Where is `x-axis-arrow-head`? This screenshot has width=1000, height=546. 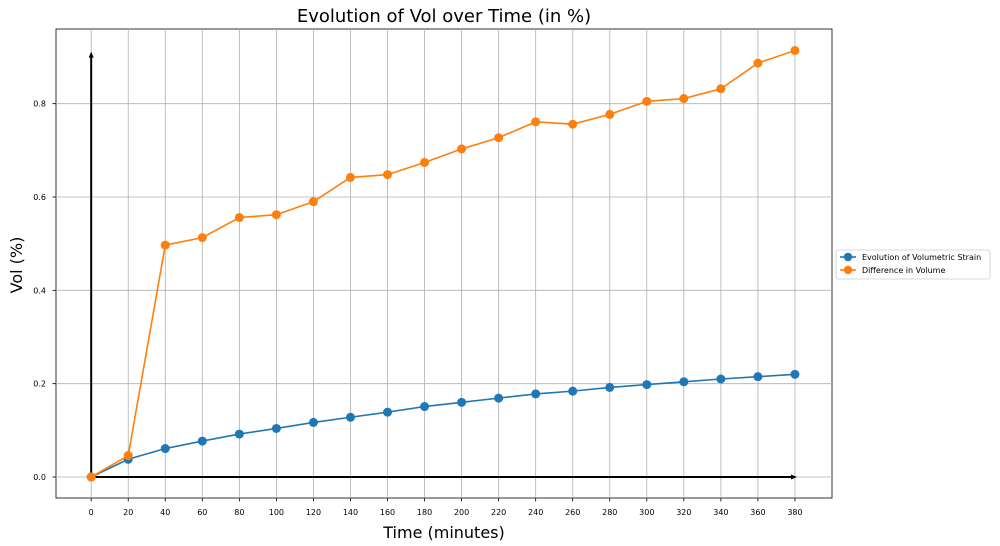 x-axis-arrow-head is located at coordinates (793, 477).